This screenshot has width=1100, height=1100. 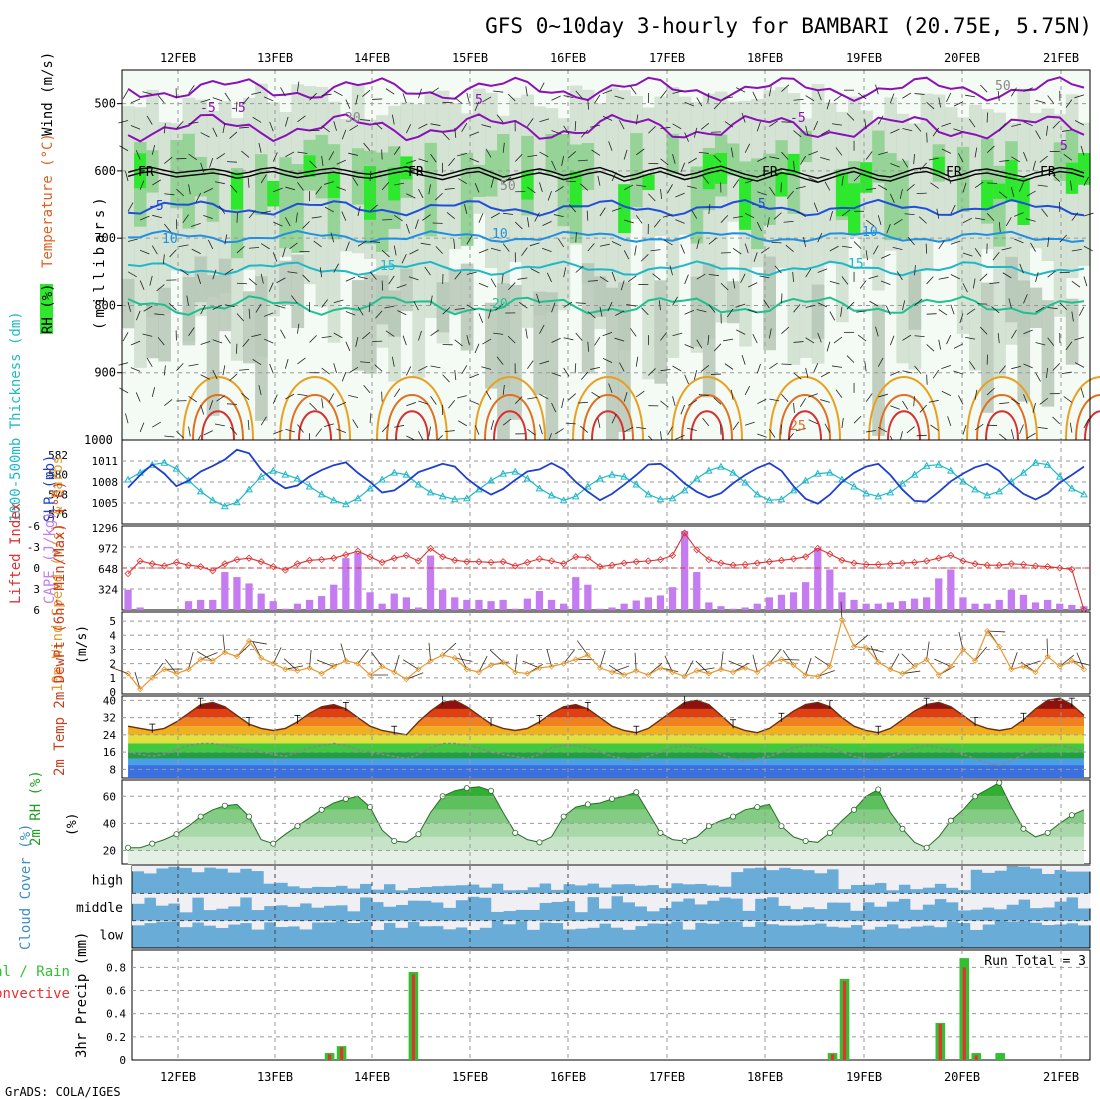 What do you see at coordinates (856, 264) in the screenshot?
I see `contour-label: 15` at bounding box center [856, 264].